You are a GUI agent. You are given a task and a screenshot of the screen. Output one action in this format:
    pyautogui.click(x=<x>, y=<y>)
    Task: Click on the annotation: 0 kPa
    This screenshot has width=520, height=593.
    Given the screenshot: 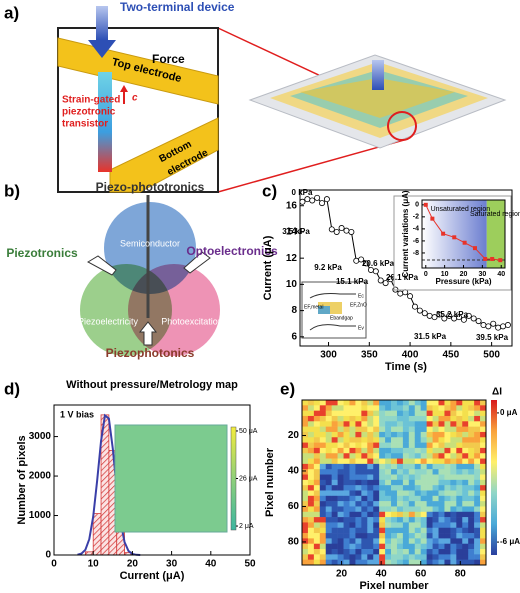 What is the action you would take?
    pyautogui.click(x=302, y=192)
    